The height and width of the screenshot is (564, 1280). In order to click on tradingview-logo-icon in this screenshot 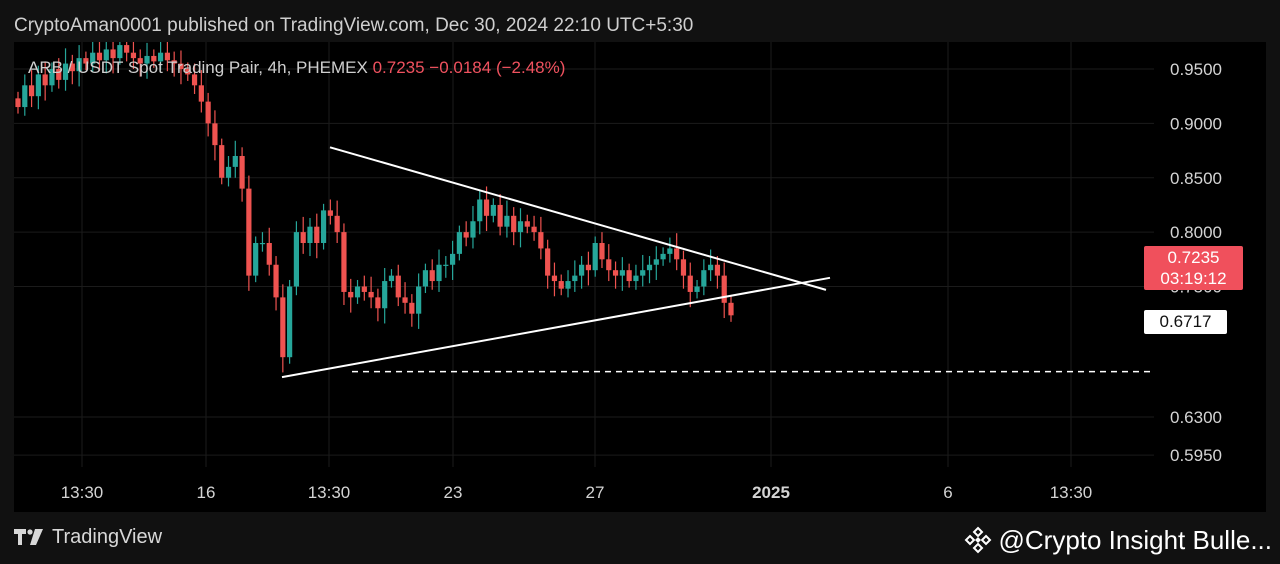, I will do `click(28, 537)`.